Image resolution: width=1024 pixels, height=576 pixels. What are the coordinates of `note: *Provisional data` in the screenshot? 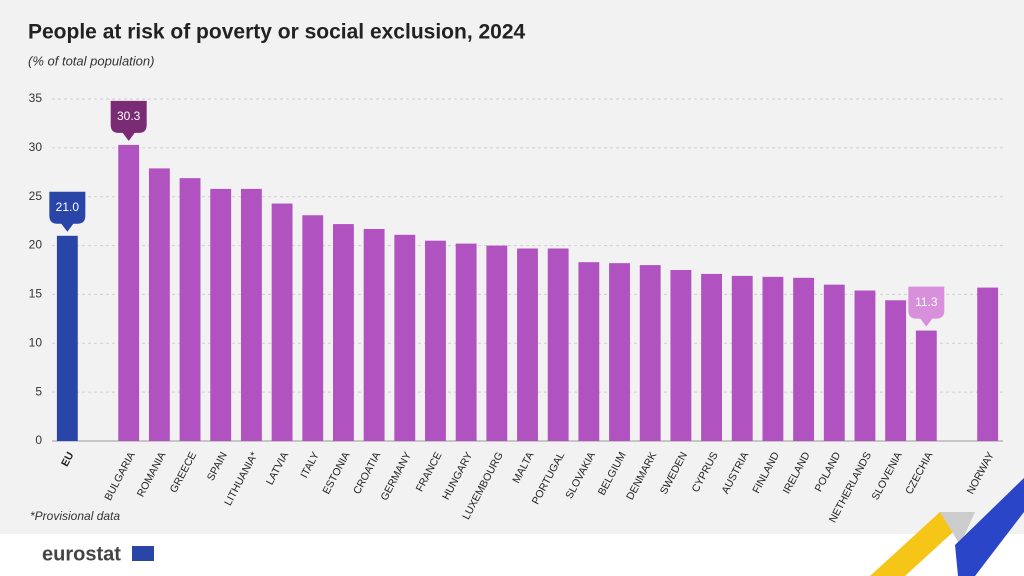 It's located at (75, 516).